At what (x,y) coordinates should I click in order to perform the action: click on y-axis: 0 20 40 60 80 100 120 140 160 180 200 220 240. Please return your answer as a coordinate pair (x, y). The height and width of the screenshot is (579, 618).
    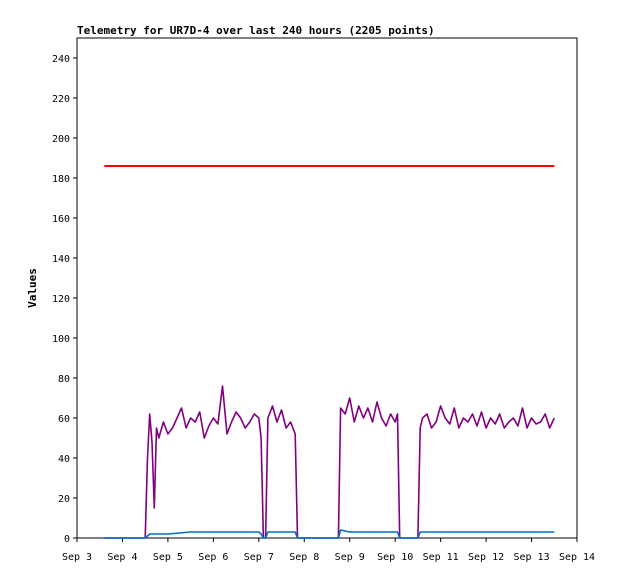
    Looking at the image, I should click on (64, 299).